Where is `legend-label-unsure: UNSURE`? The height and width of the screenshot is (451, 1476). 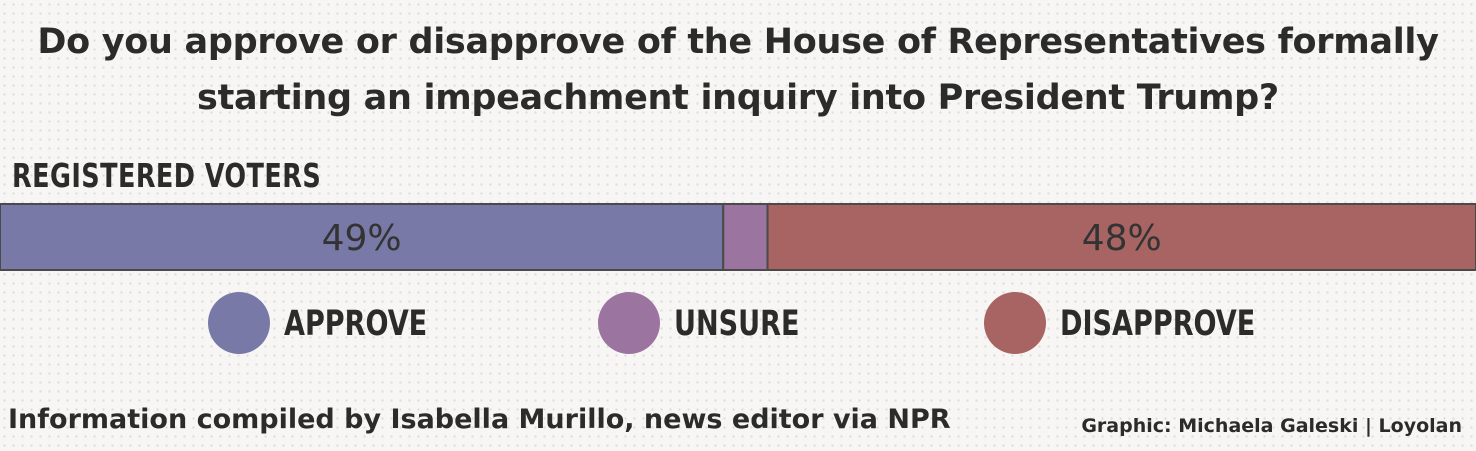
legend-label-unsure: UNSURE is located at coordinates (737, 324).